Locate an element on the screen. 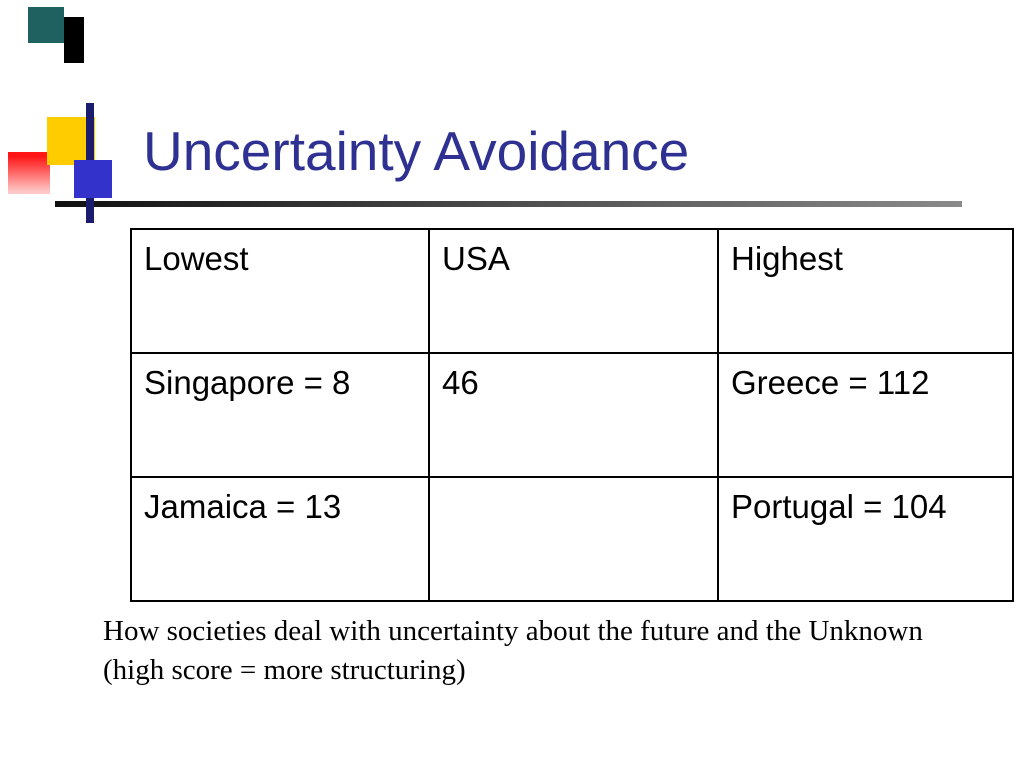 This screenshot has height=768, width=1024. table-row: Singapore = 8 46 Greece = 112 is located at coordinates (572, 415).